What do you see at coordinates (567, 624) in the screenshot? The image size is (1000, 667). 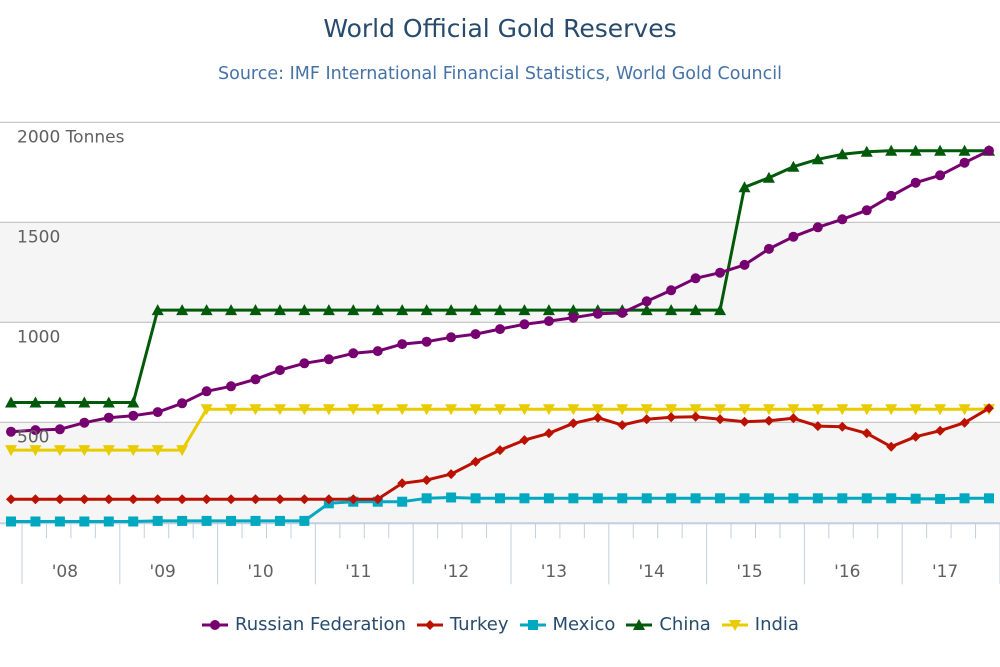 I see `legend-item-mexico: Mexico` at bounding box center [567, 624].